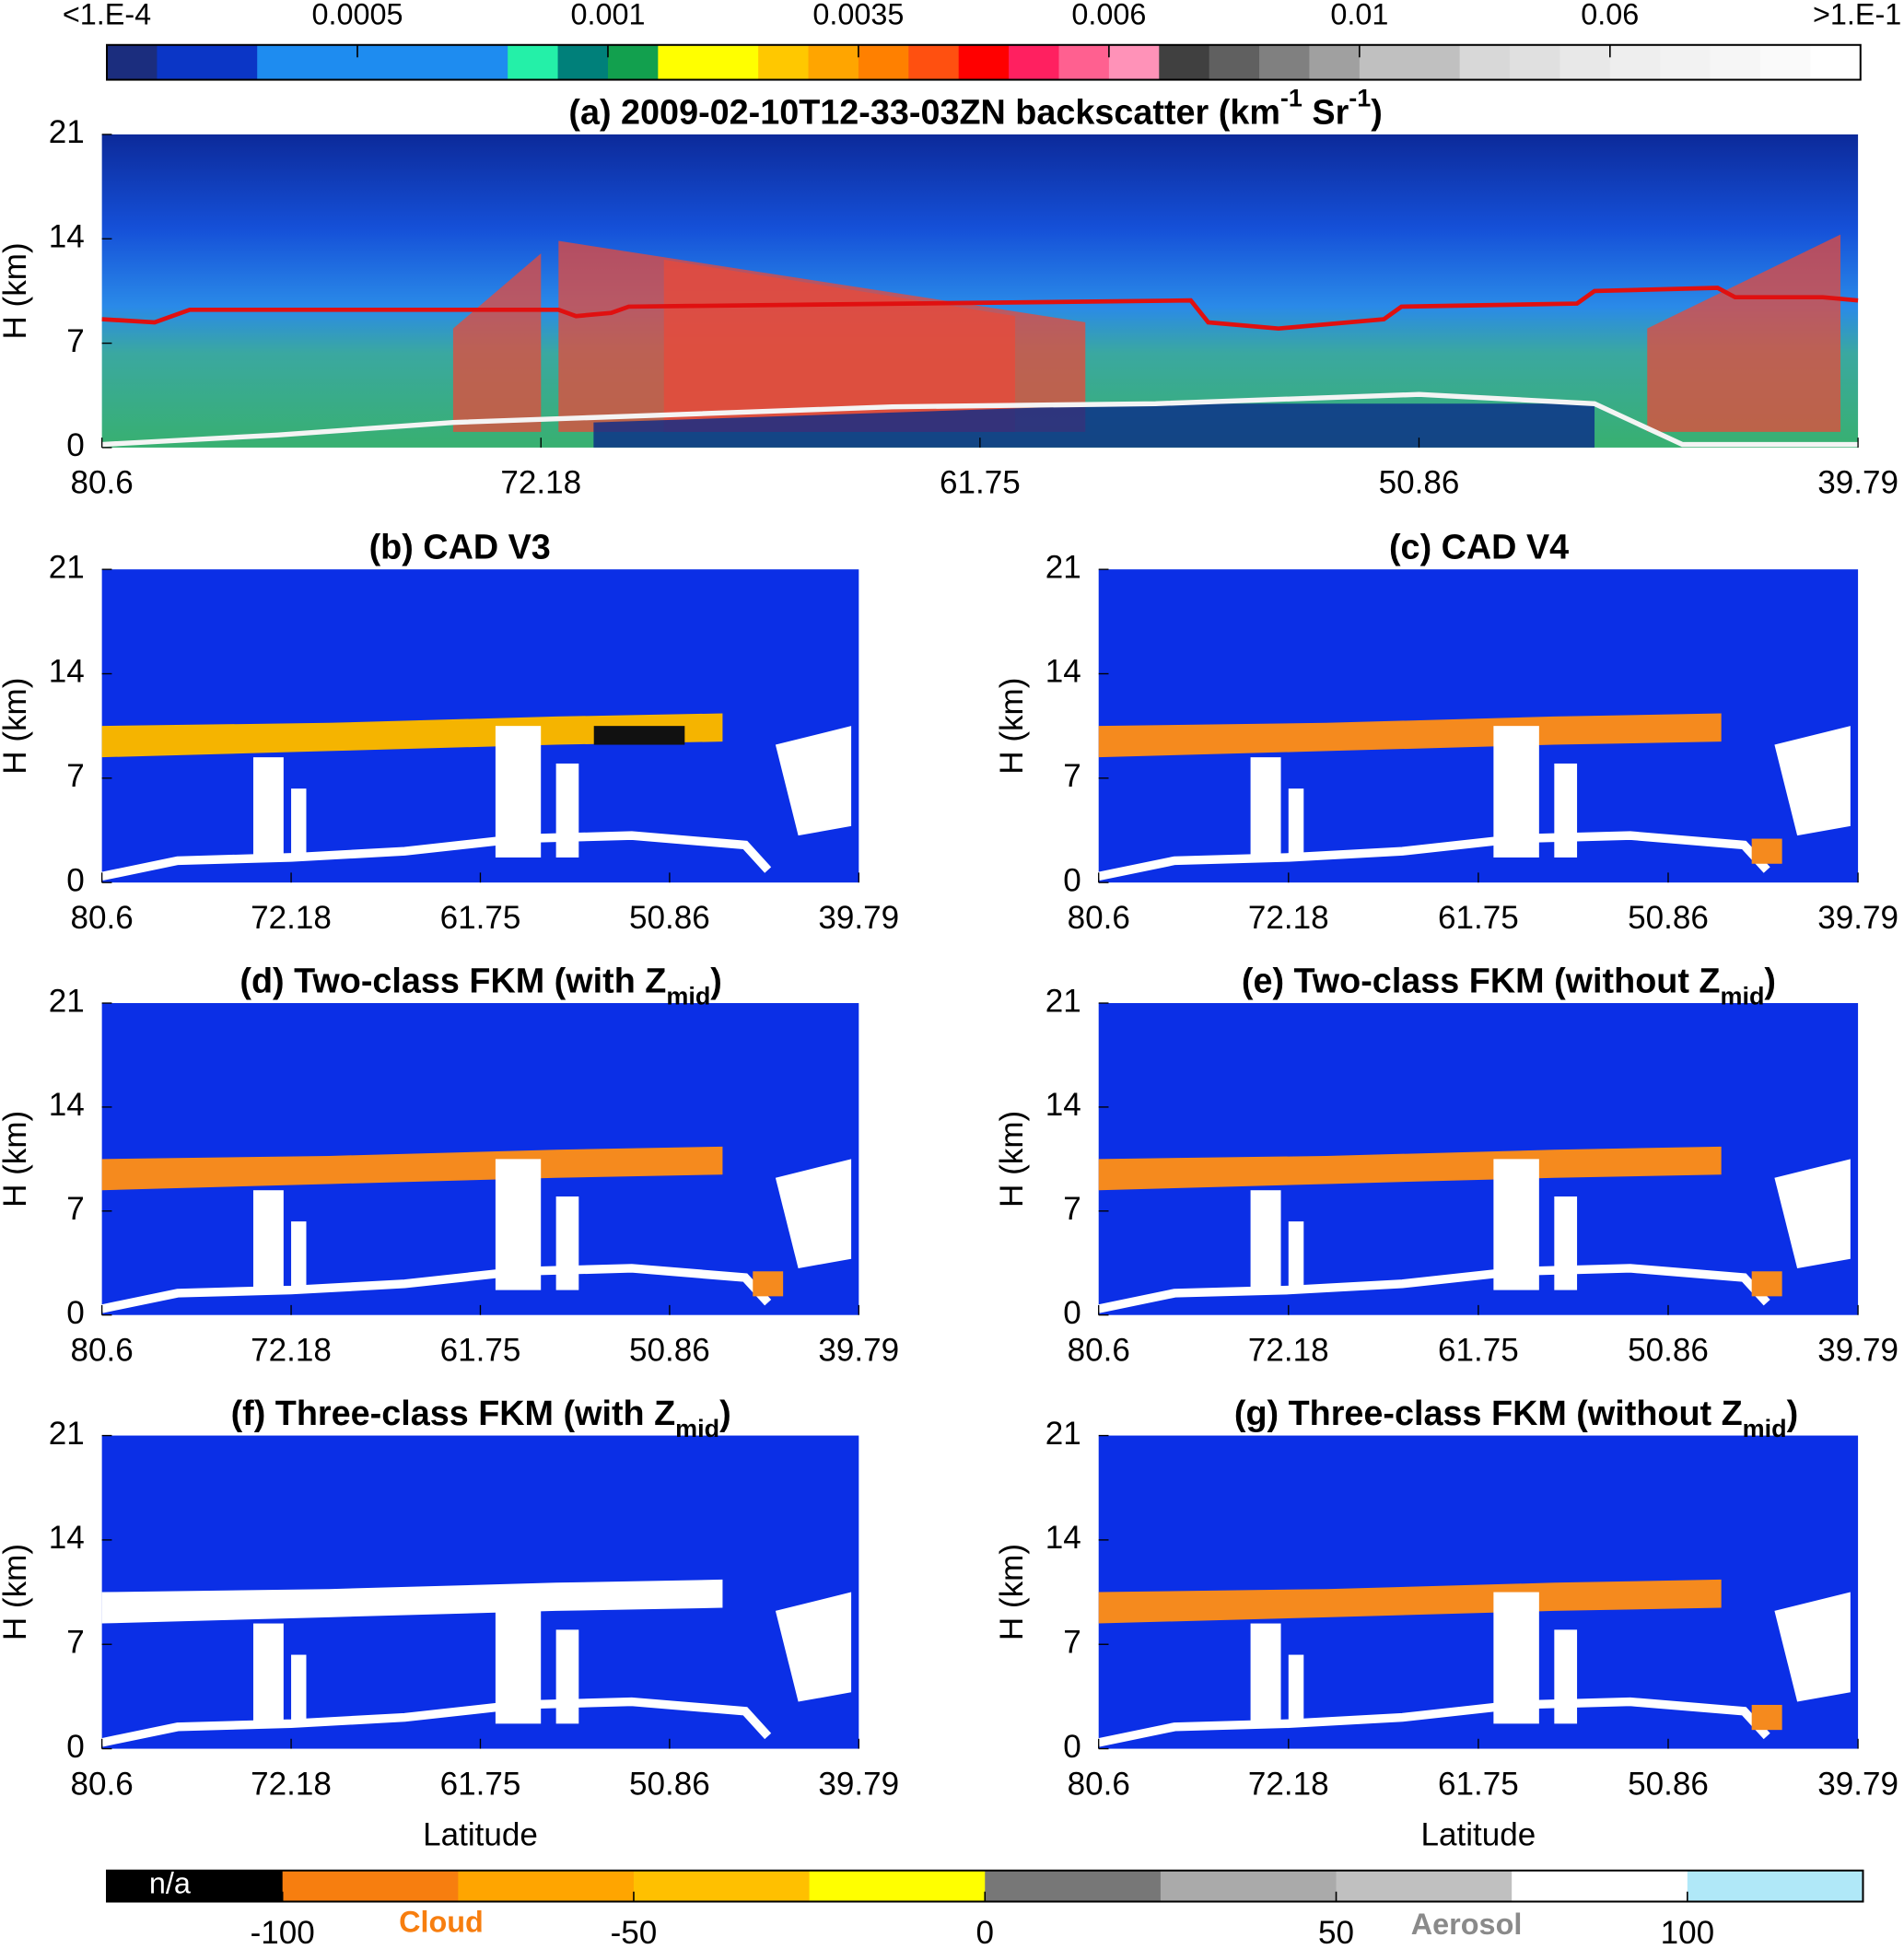 This screenshot has height=1949, width=1904. I want to click on surface-return, so click(980, 419).